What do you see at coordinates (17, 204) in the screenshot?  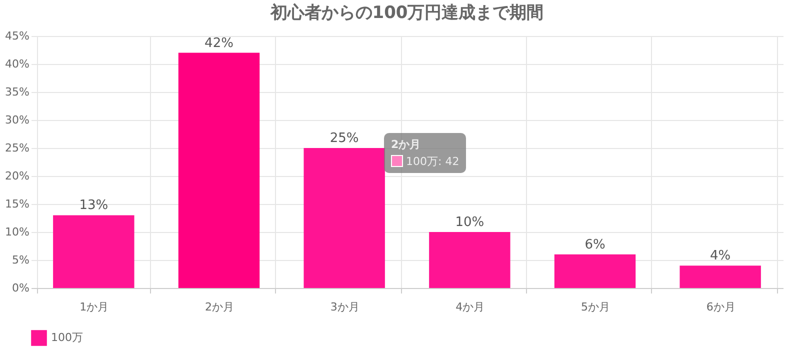 I see `y-tick-label: 15%` at bounding box center [17, 204].